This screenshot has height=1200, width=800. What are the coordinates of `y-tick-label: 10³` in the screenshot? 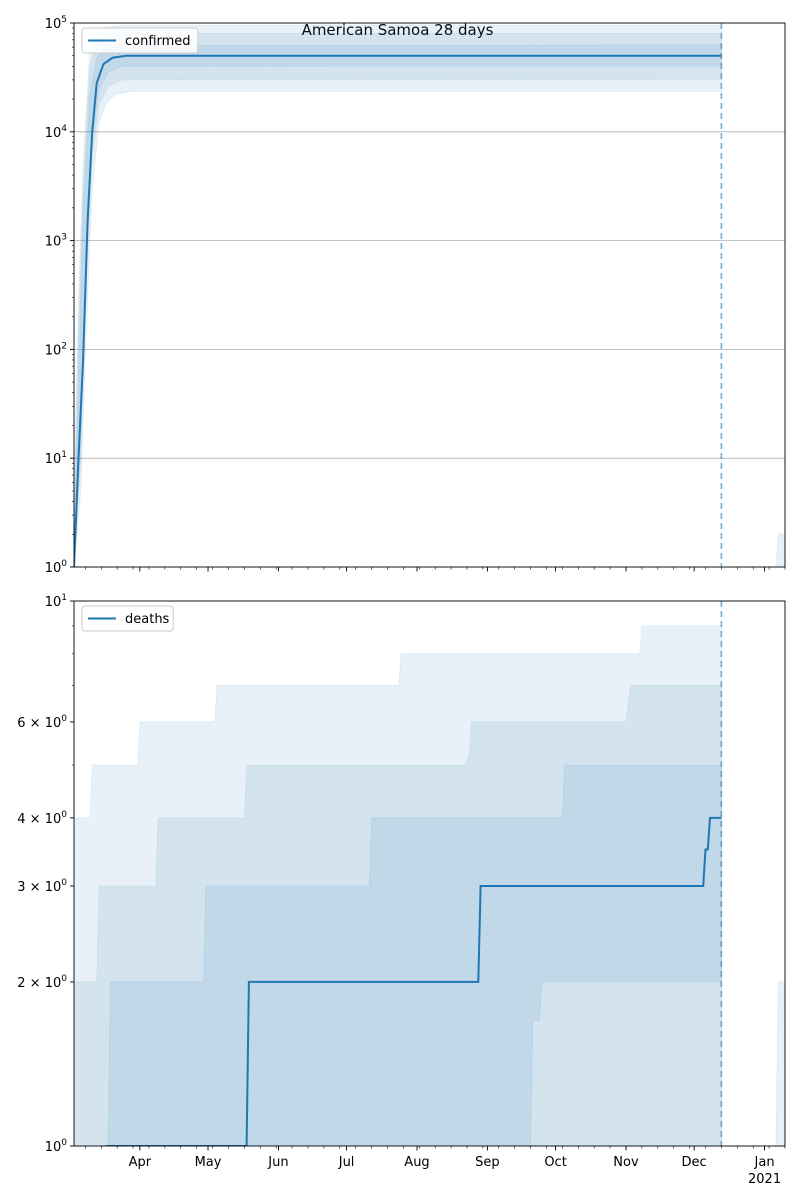 It's located at (56, 241).